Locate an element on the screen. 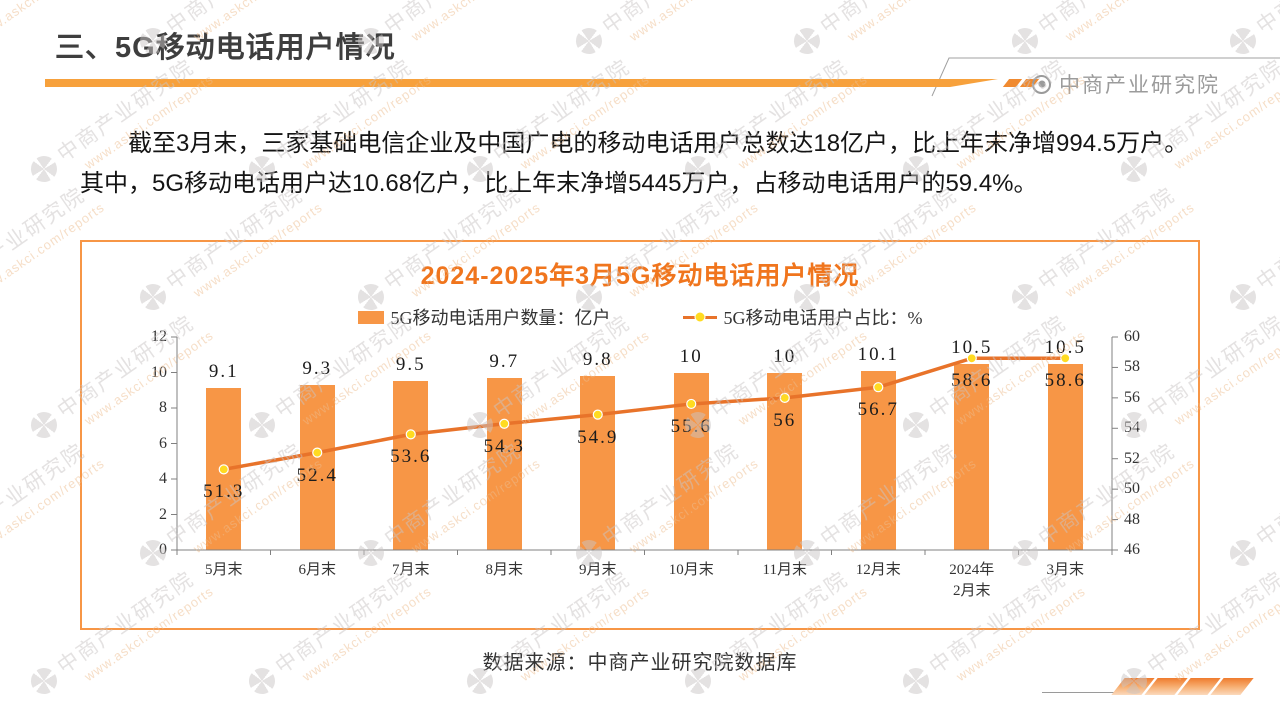  title-underline-bar is located at coordinates (521, 83).